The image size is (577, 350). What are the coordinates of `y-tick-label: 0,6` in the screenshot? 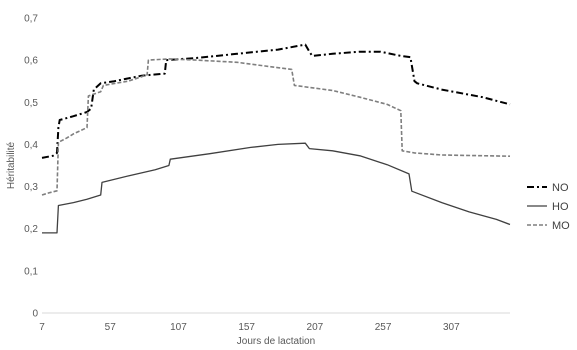 It's located at (31, 61).